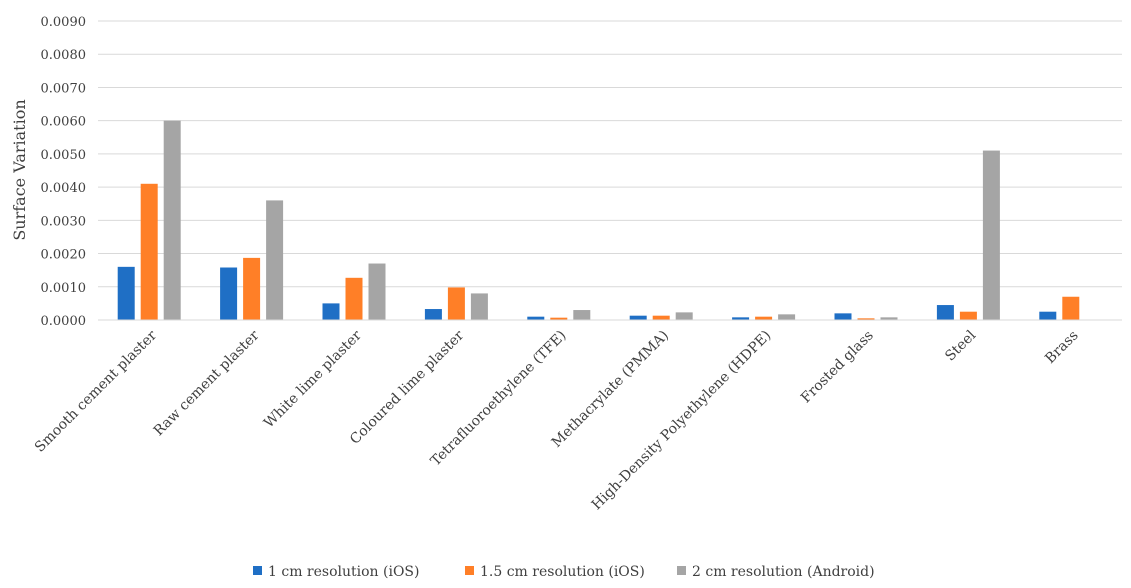 This screenshot has width=1131, height=588. What do you see at coordinates (407, 387) in the screenshot?
I see `category-label: Coloured lime plaster` at bounding box center [407, 387].